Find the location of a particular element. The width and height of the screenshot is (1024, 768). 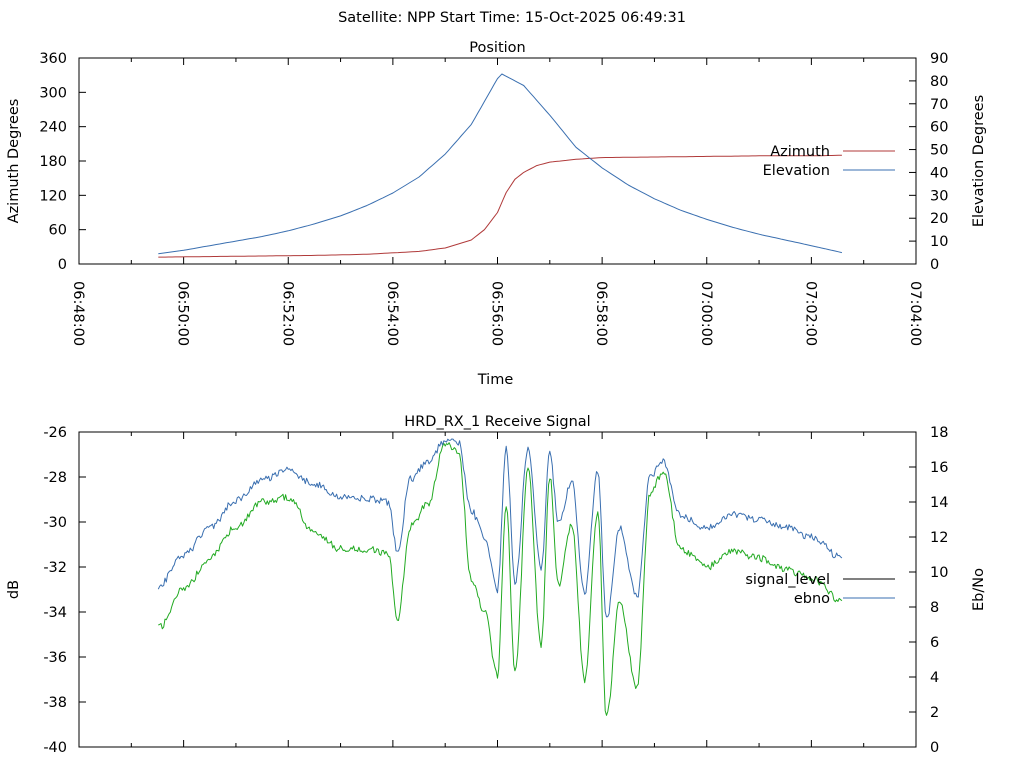

chart-title: HRD_RX_1 Receive Signal is located at coordinates (497, 422).